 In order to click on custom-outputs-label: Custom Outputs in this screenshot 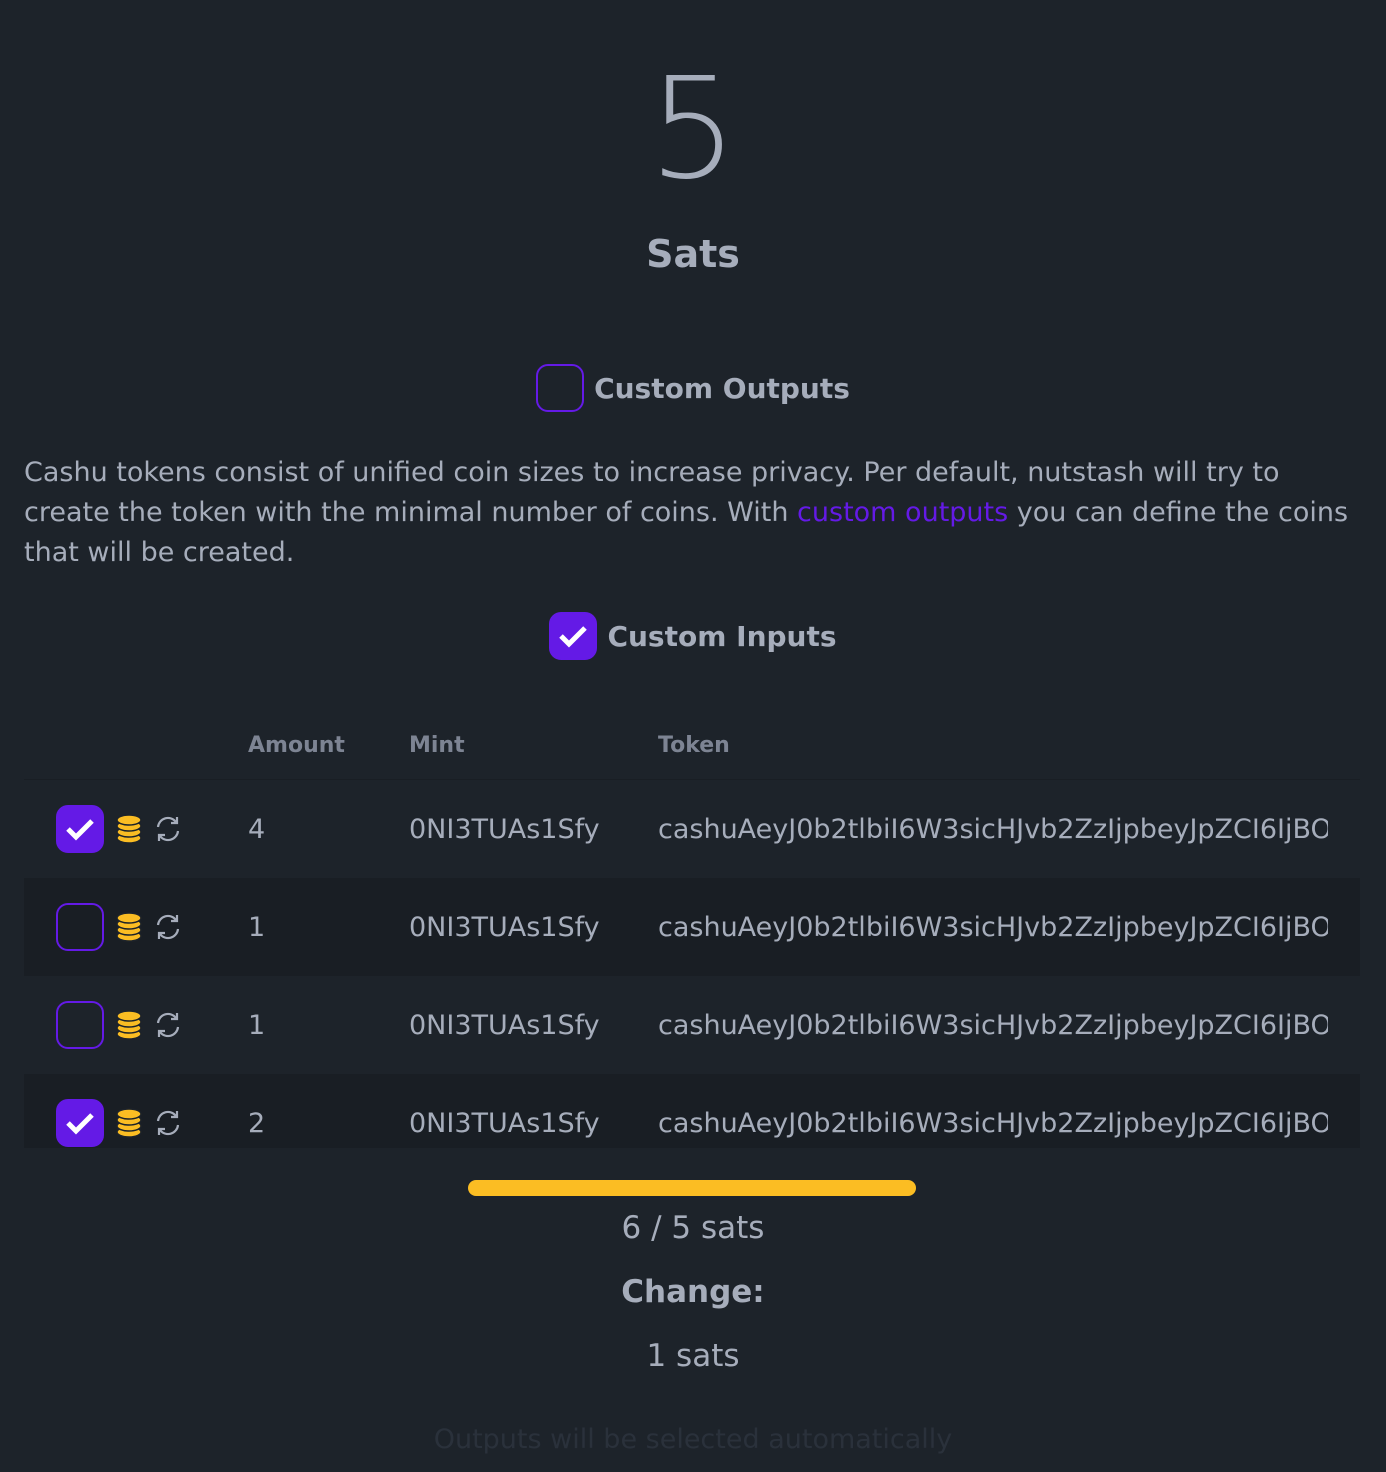, I will do `click(722, 388)`.